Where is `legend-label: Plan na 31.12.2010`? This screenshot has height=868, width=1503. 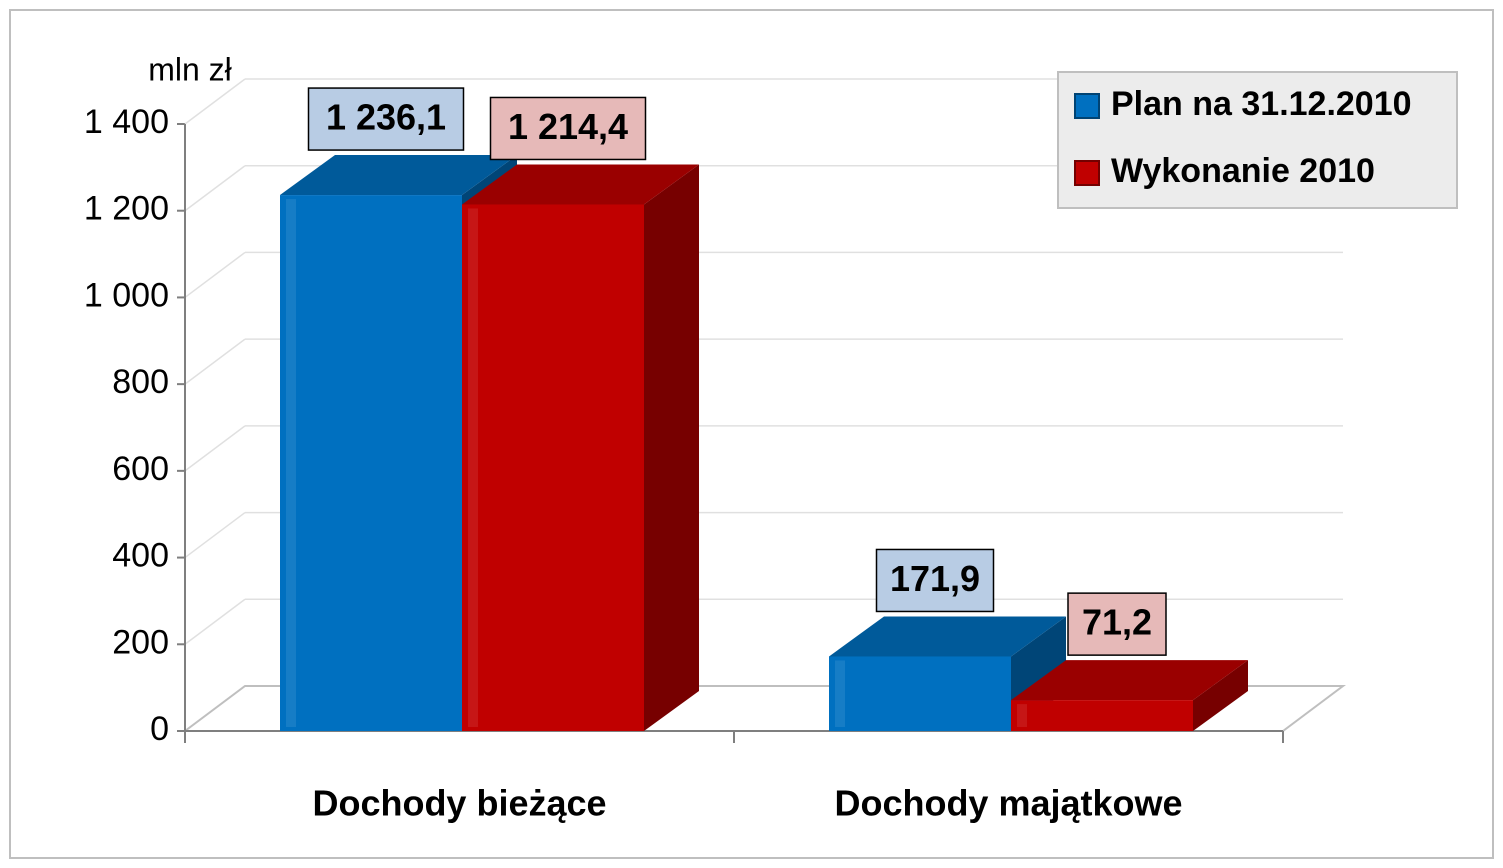
legend-label: Plan na 31.12.2010 is located at coordinates (1261, 104).